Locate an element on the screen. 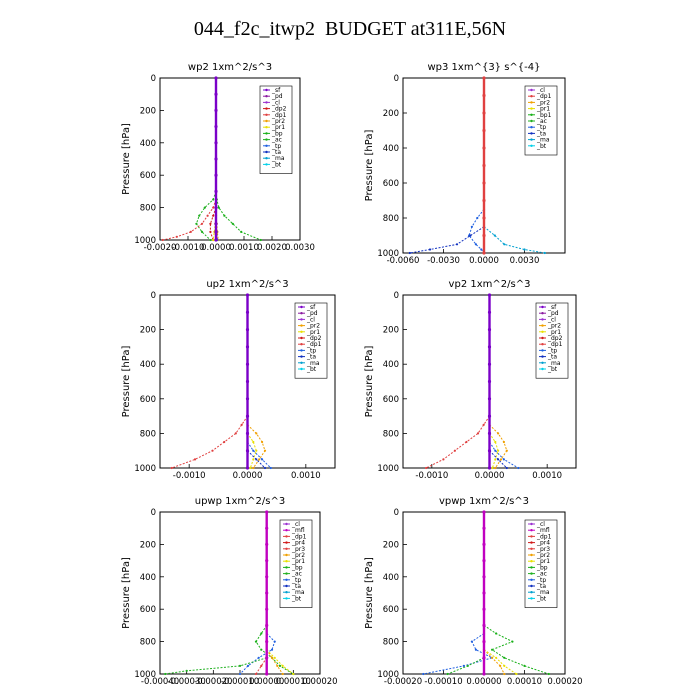 Image resolution: width=700 pixels, height=700 pixels. data-point-ma is located at coordinates (494, 235).